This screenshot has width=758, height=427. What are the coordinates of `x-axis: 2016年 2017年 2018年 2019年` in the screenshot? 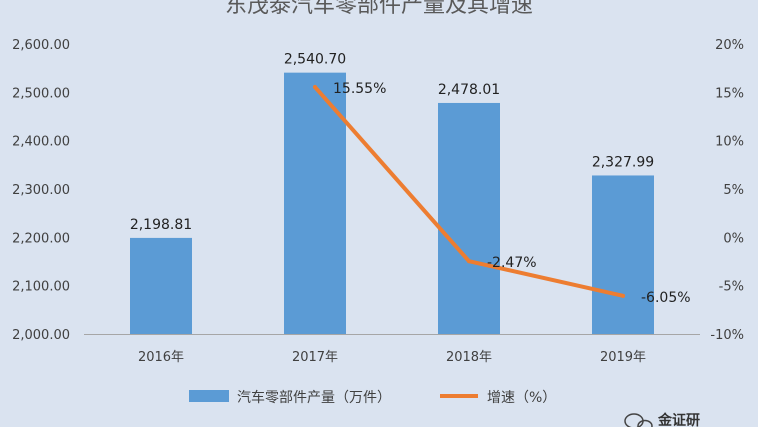 It's located at (392, 349).